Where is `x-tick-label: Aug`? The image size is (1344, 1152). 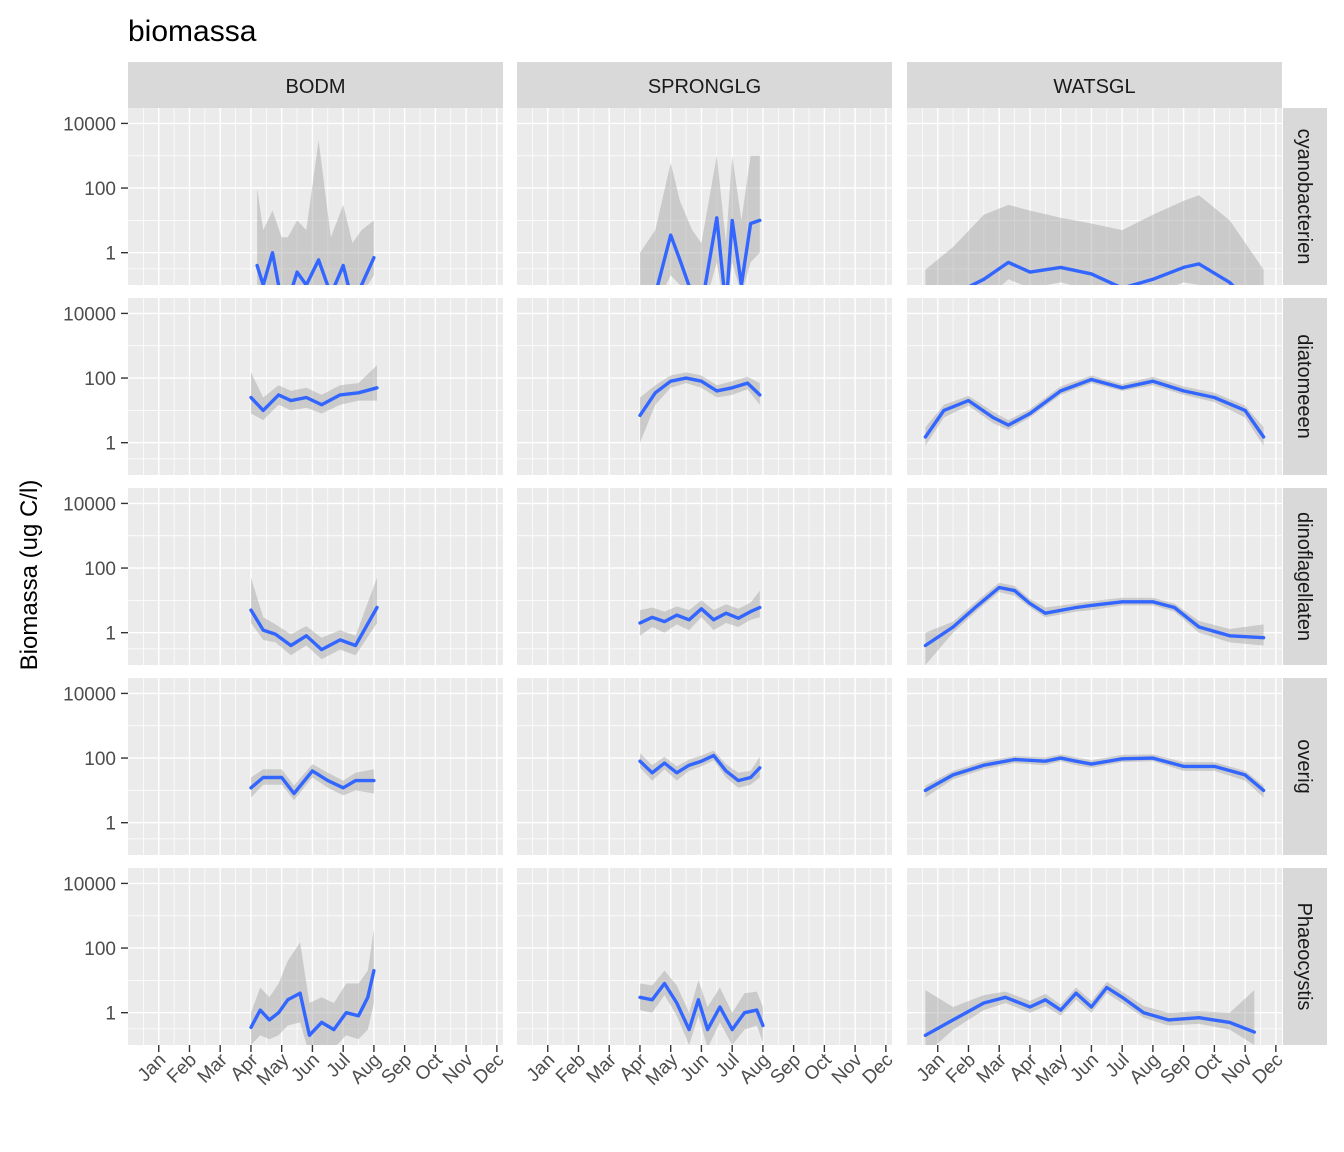
x-tick-label: Aug is located at coordinates (366, 1069).